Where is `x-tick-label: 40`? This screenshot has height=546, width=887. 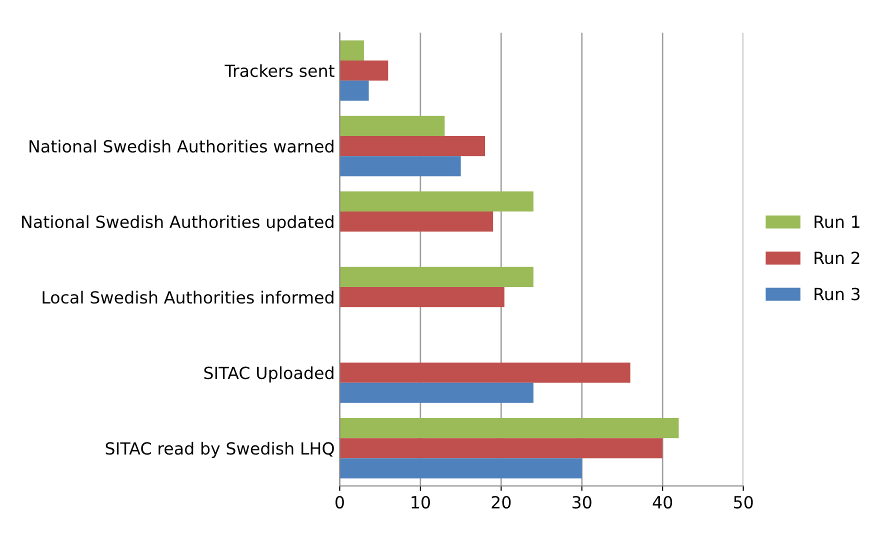
x-tick-label: 40 is located at coordinates (662, 502).